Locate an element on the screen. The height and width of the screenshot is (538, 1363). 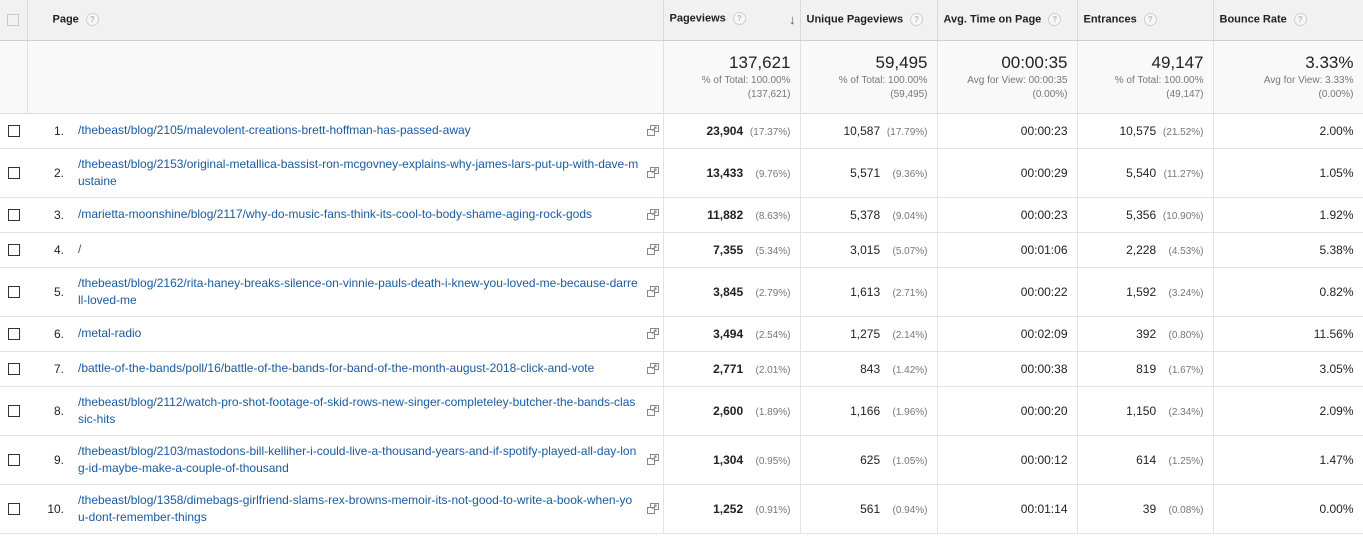
header-unique-label: Unique Pageviews is located at coordinates (855, 19).